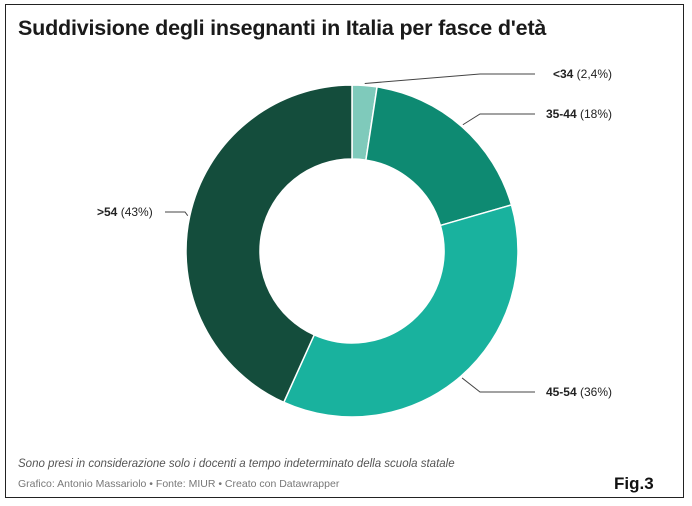 The width and height of the screenshot is (692, 506). Describe the element at coordinates (561, 114) in the screenshot. I see `slice-category: 35-44` at that location.